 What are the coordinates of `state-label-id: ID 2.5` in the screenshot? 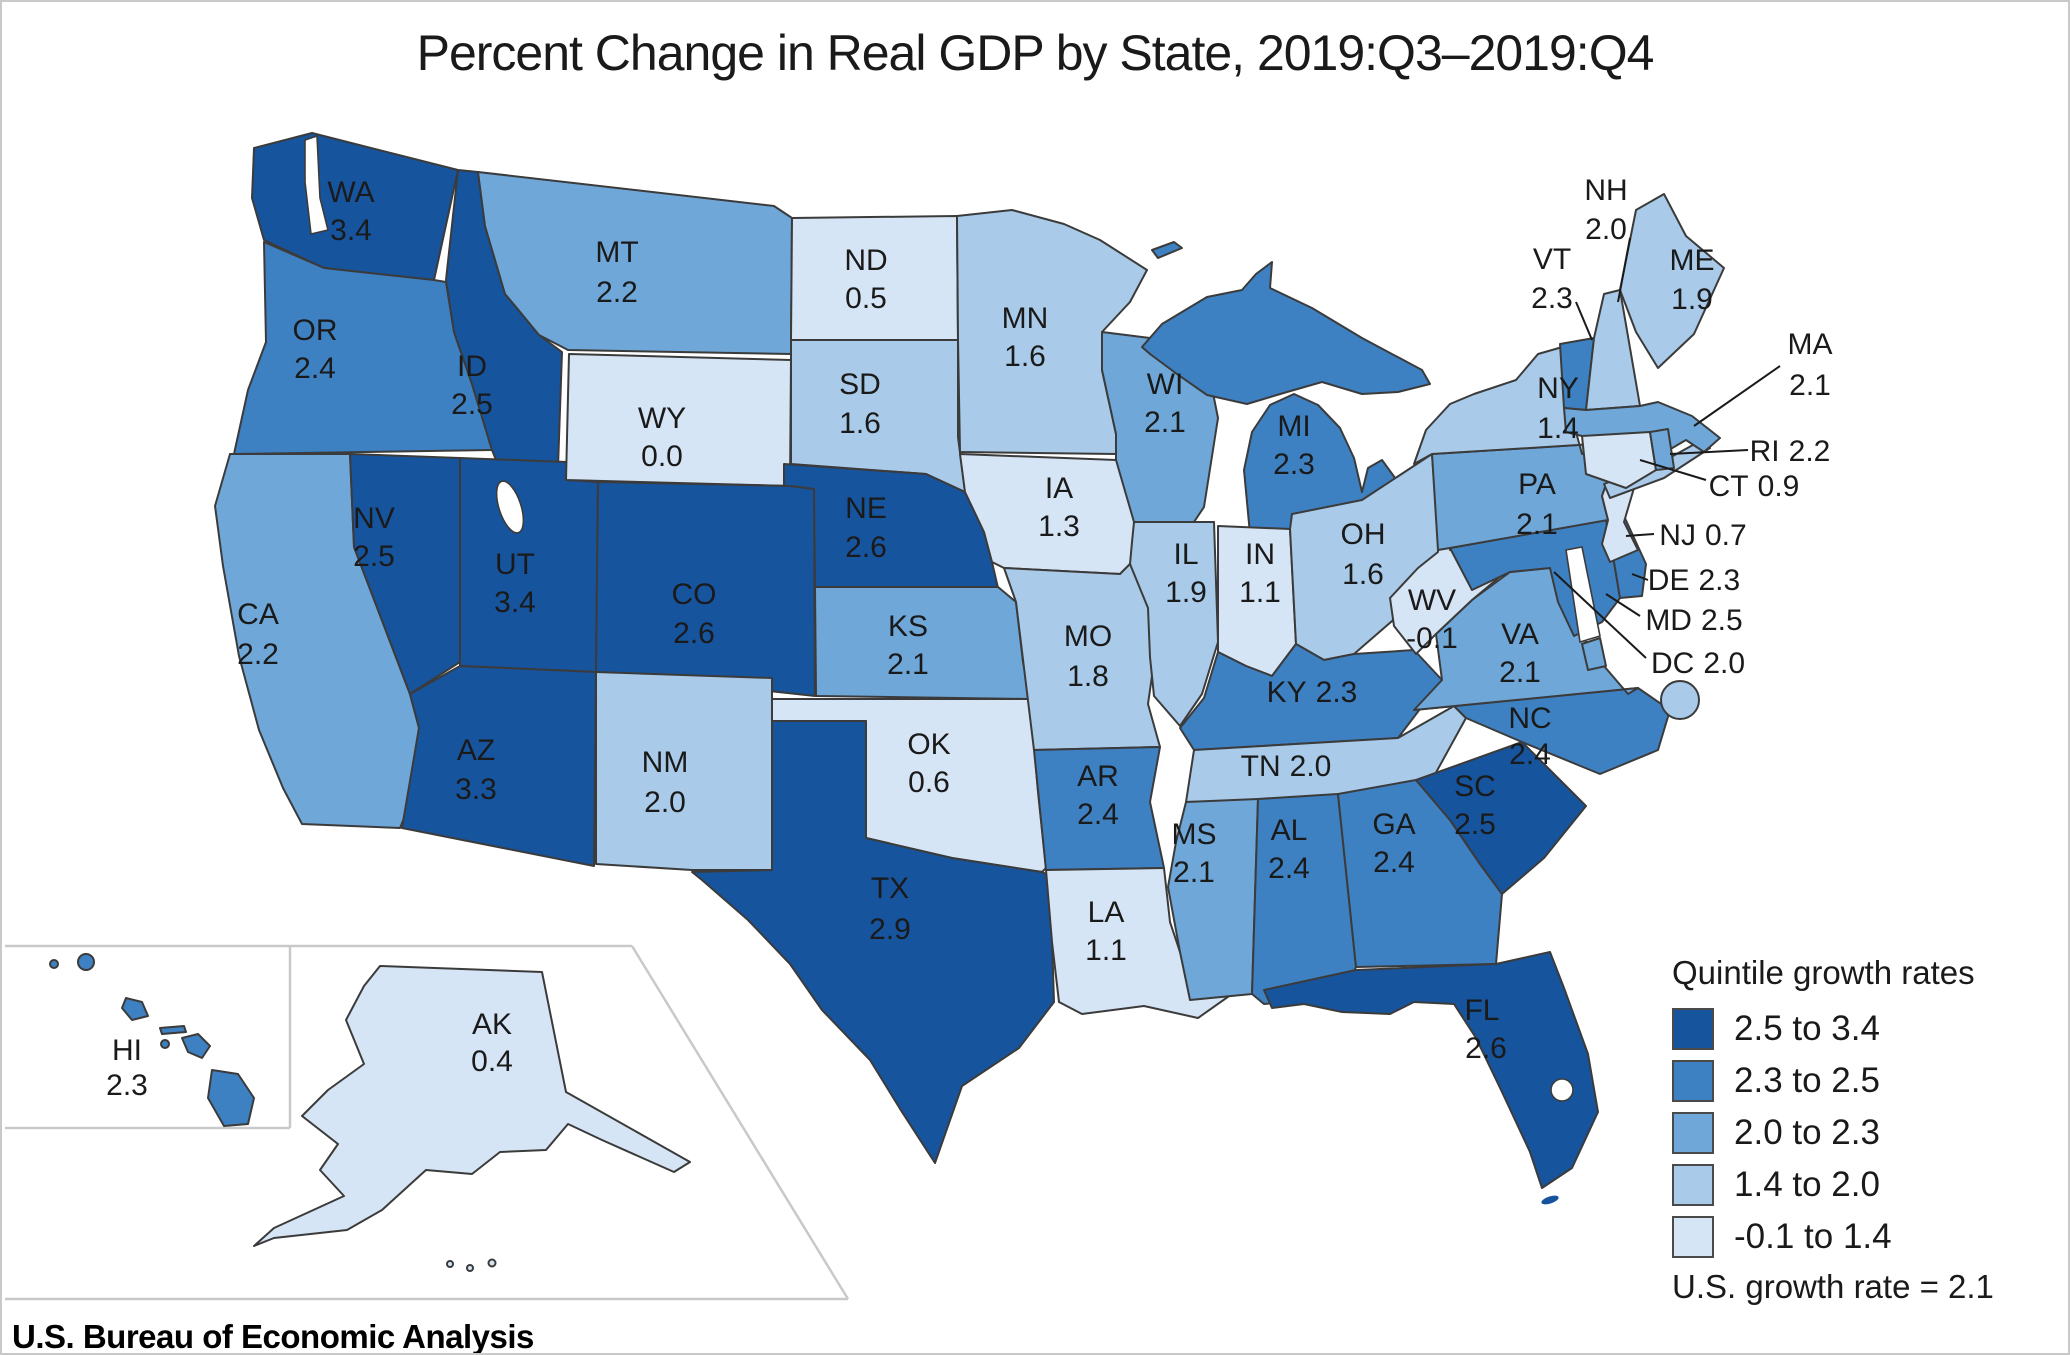 It's located at (472, 385).